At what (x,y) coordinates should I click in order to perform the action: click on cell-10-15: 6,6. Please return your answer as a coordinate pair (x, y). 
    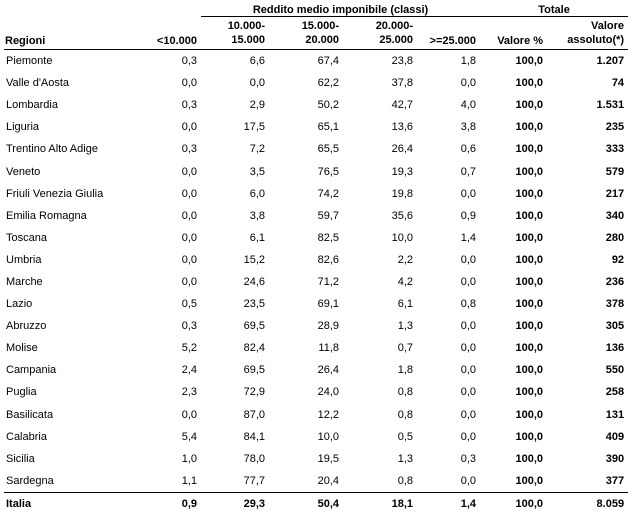
    Looking at the image, I should click on (257, 61).